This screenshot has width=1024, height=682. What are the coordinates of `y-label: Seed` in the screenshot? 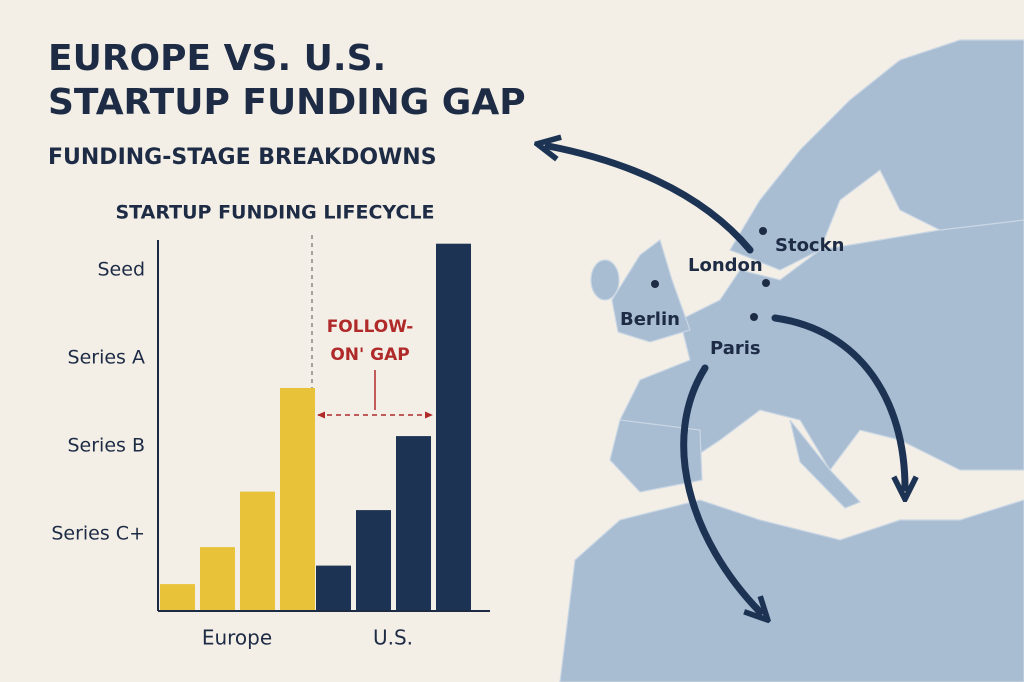 It's located at (122, 270).